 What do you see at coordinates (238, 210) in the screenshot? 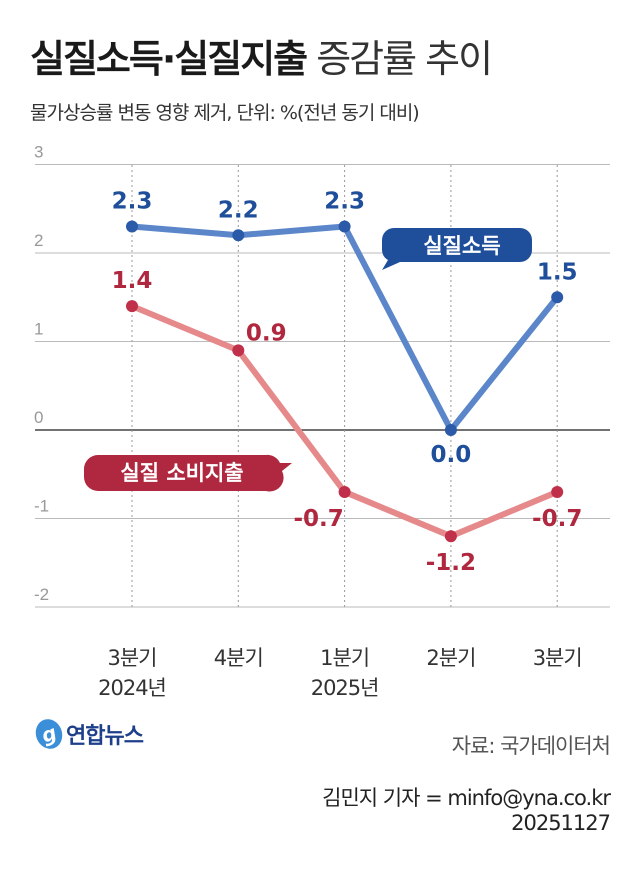
I see `data-label: 2.2` at bounding box center [238, 210].